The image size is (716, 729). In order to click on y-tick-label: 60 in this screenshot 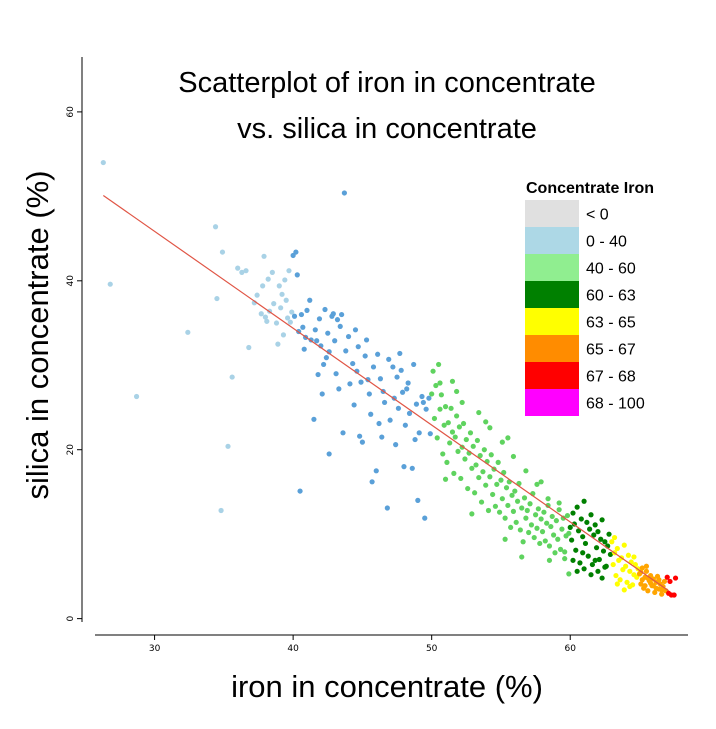, I will do `click(71, 112)`.